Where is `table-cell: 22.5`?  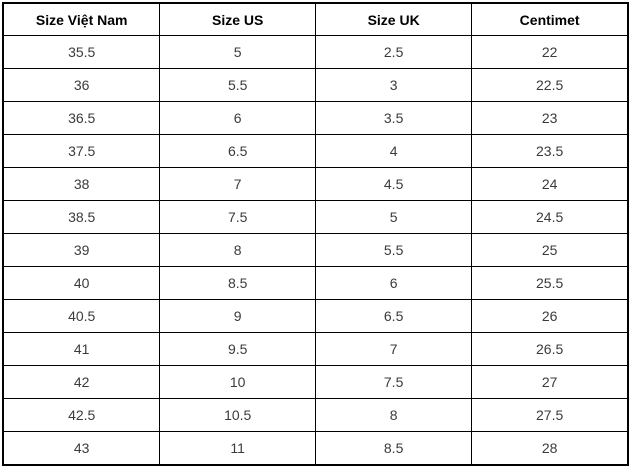
table-cell: 22.5 is located at coordinates (550, 84).